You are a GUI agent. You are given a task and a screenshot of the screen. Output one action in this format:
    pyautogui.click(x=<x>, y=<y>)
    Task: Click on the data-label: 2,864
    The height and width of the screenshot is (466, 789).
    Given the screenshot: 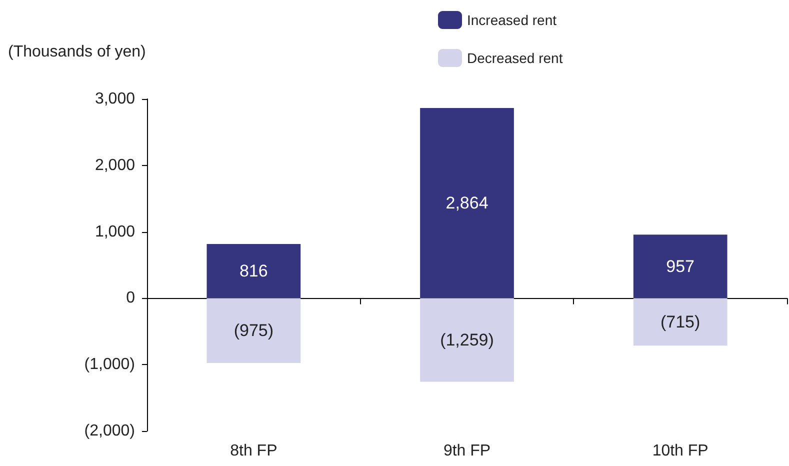 What is the action you would take?
    pyautogui.click(x=467, y=203)
    